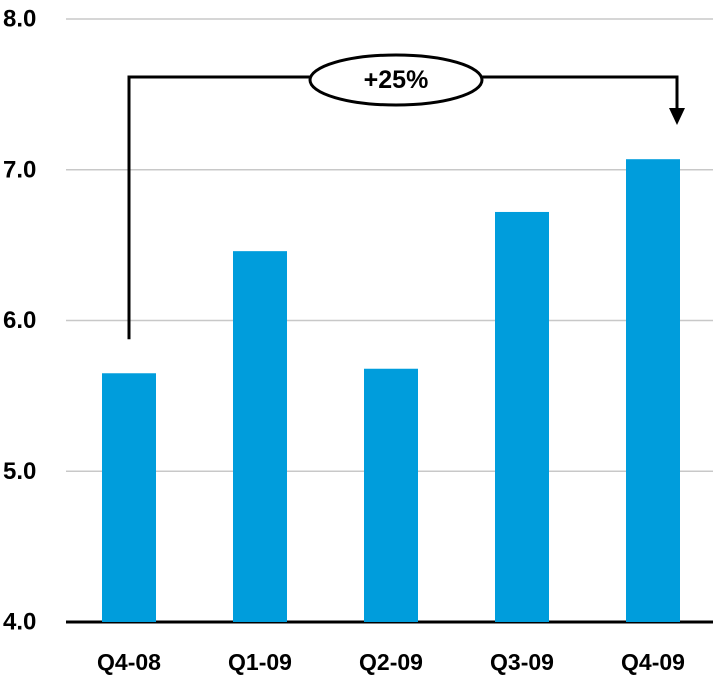  I want to click on y-tick-label: 8.0, so click(19, 19).